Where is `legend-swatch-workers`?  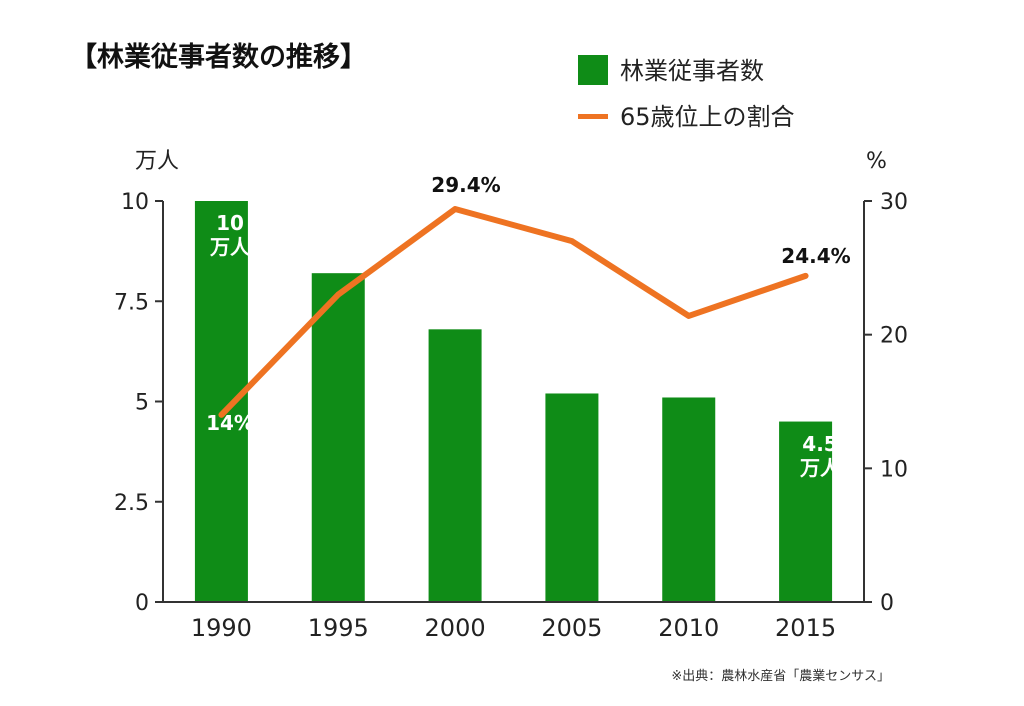
legend-swatch-workers is located at coordinates (593, 70).